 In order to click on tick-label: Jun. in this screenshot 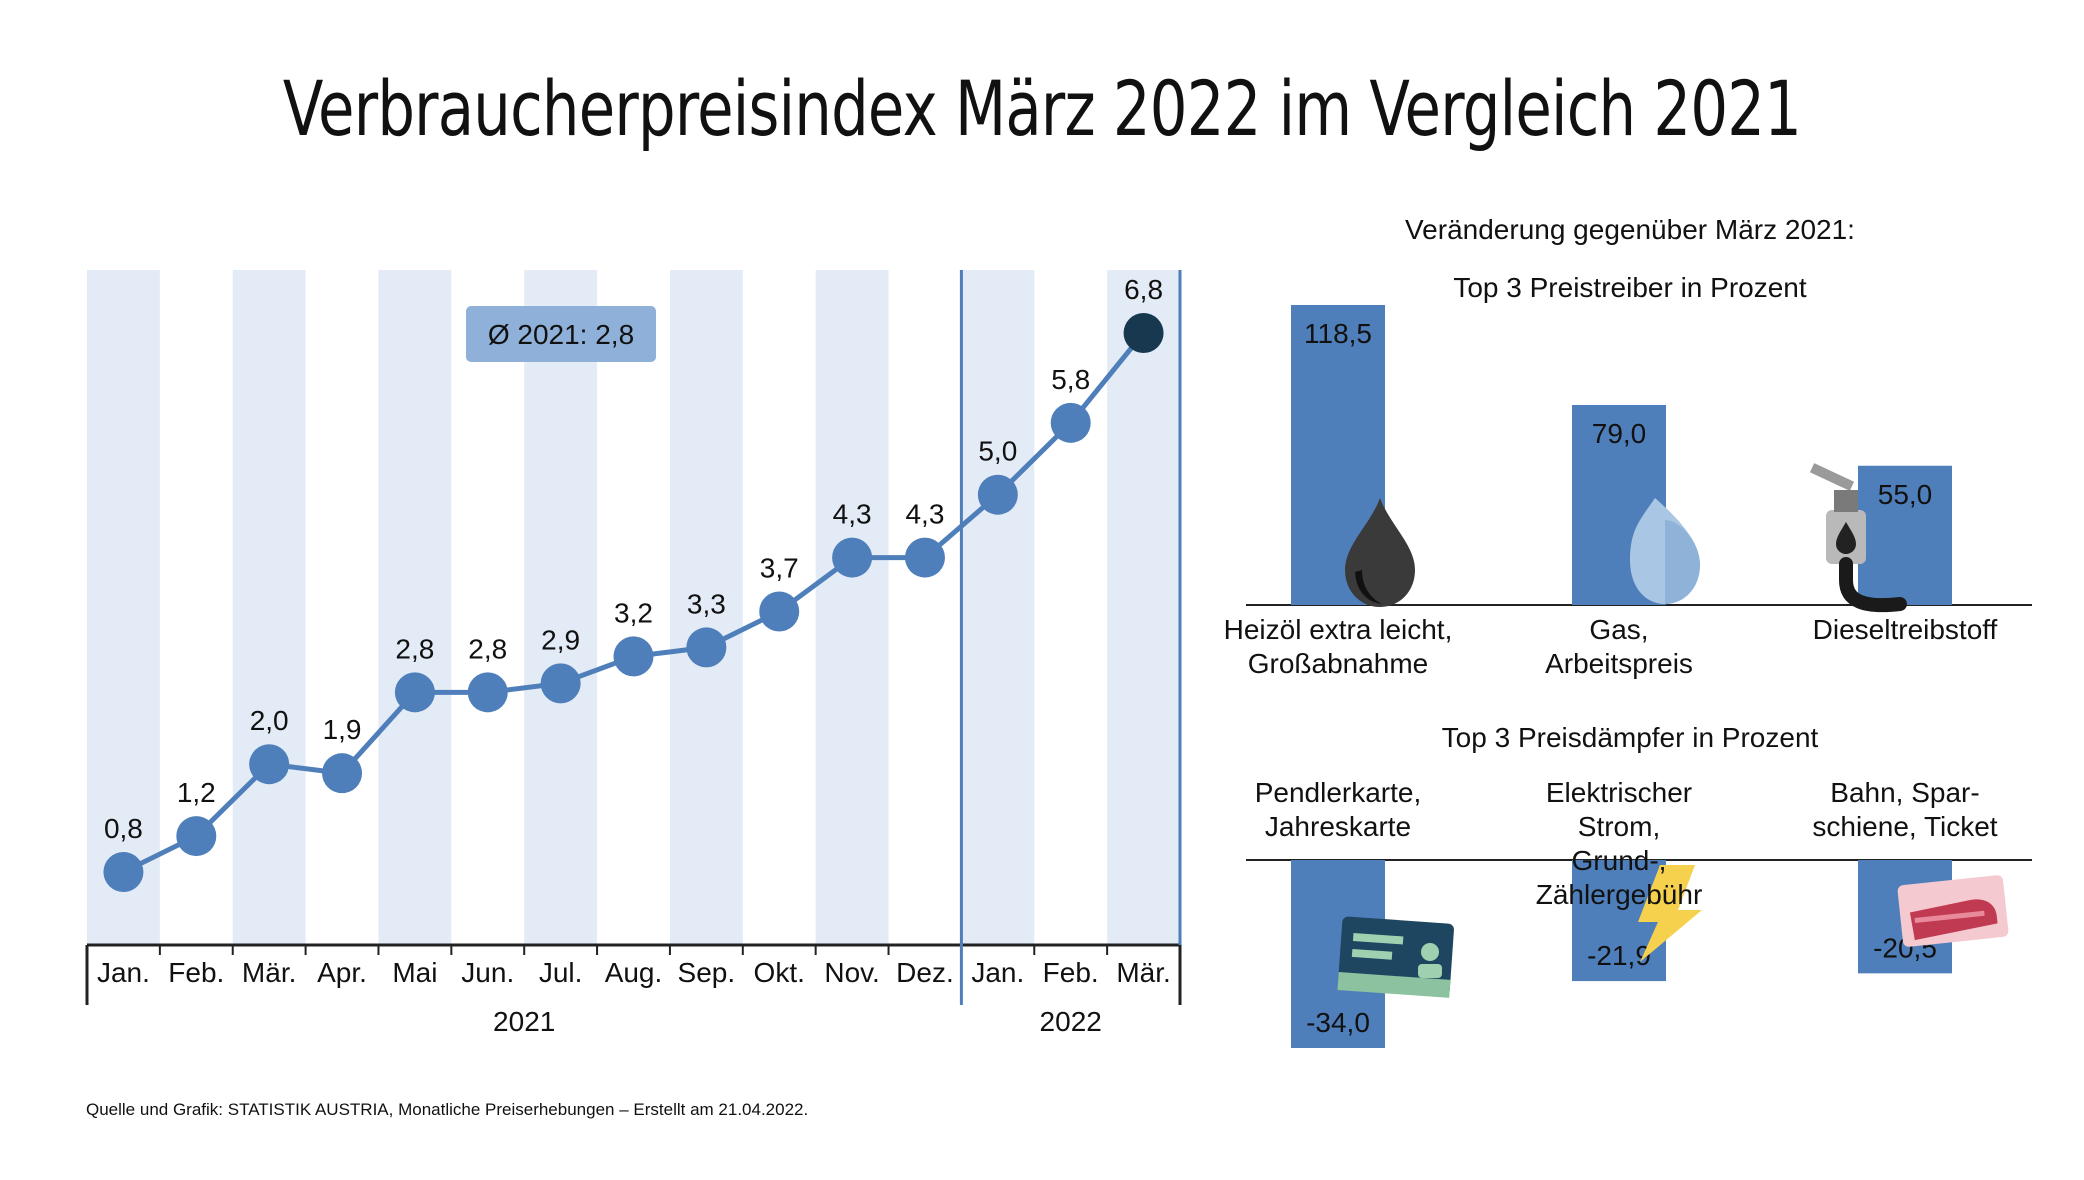, I will do `click(487, 972)`.